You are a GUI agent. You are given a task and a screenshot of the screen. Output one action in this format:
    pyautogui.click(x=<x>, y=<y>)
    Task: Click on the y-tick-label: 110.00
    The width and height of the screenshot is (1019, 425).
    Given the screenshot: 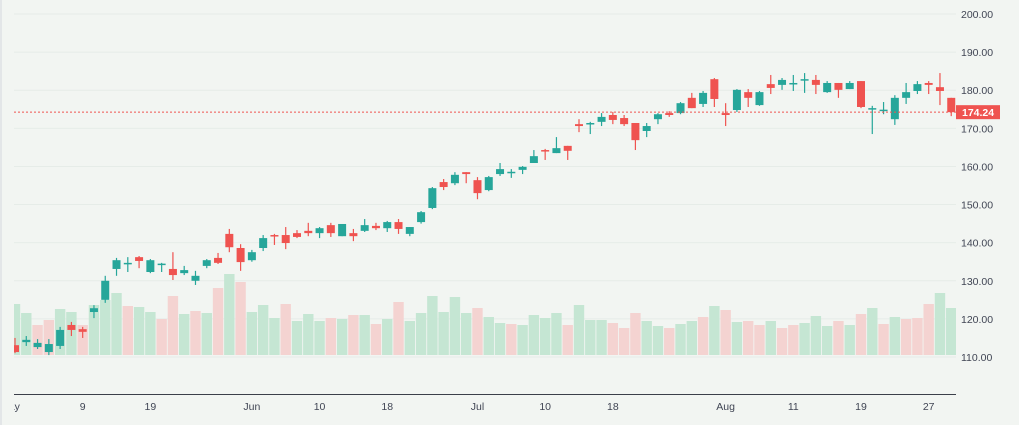 What is the action you would take?
    pyautogui.click(x=976, y=358)
    